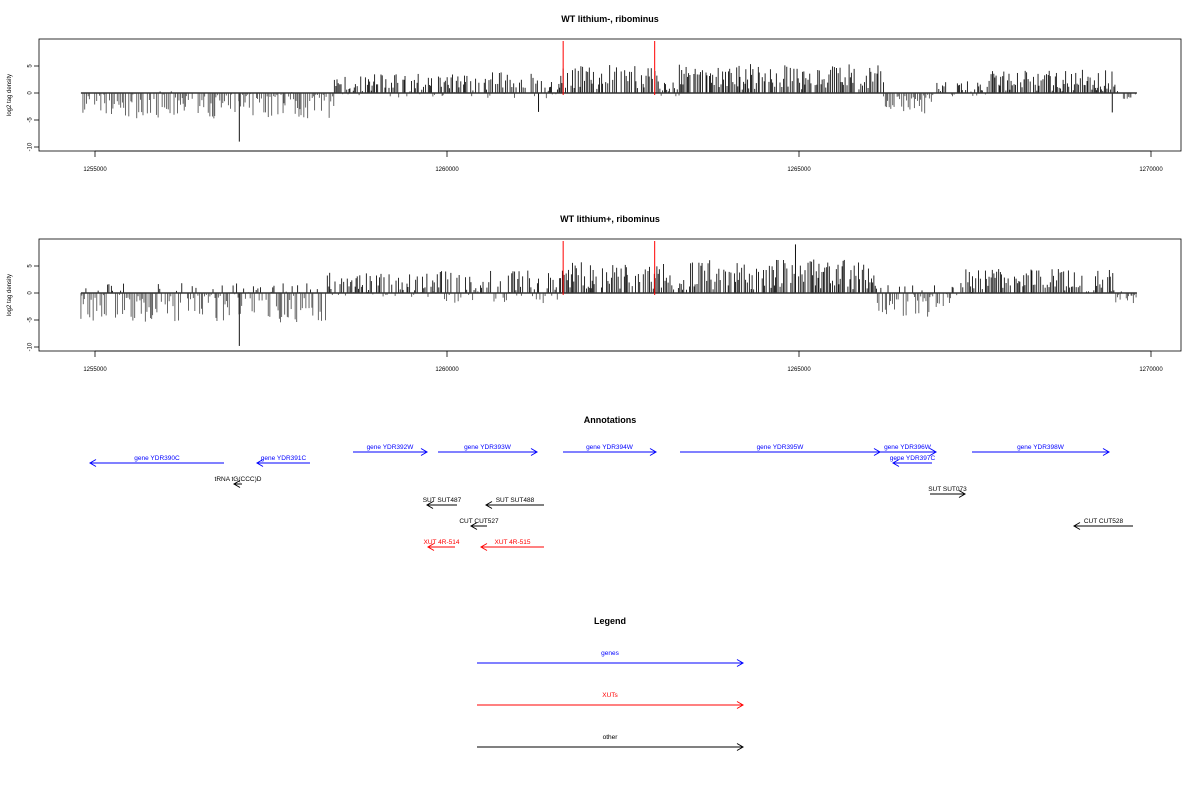 The width and height of the screenshot is (1200, 805). I want to click on plot-frame, so click(610, 95).